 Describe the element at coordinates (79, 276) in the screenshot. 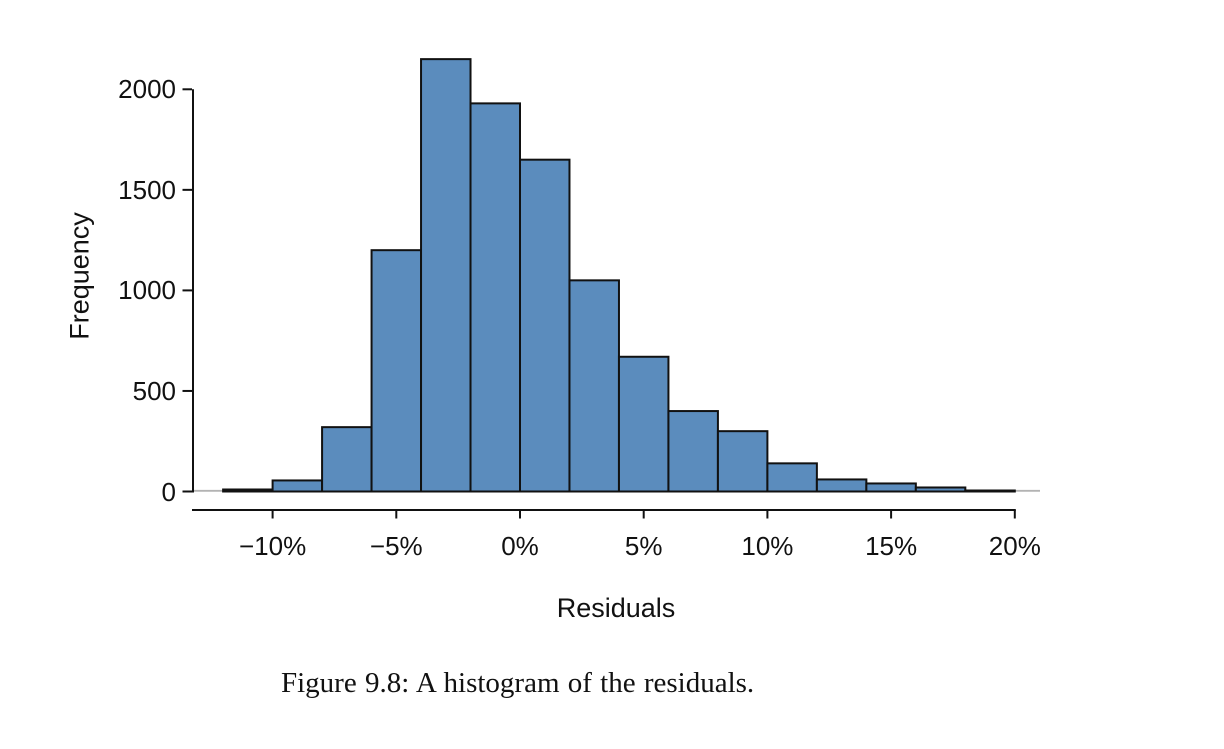

I see `y-axis-title: Frequency` at that location.